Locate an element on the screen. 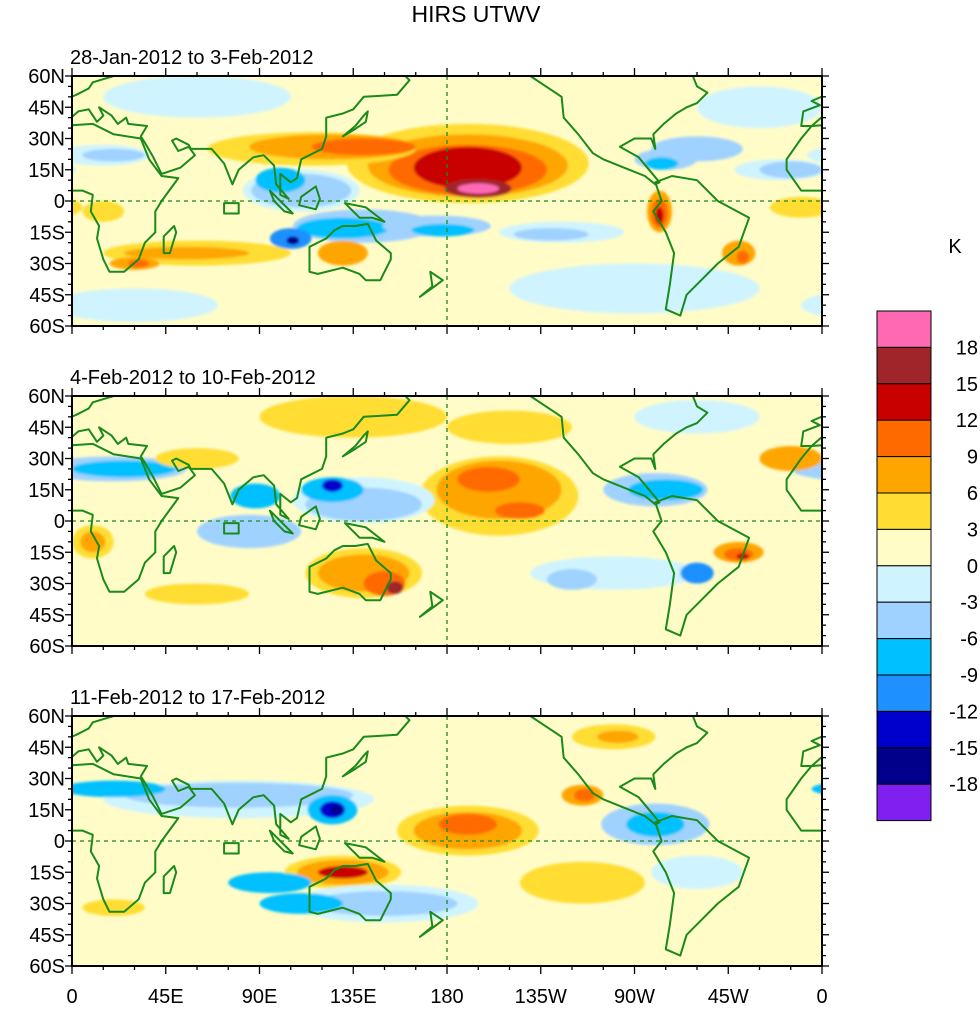 Image resolution: width=980 pixels, height=1014 pixels. colorbar-label: -3 is located at coordinates (969, 603).